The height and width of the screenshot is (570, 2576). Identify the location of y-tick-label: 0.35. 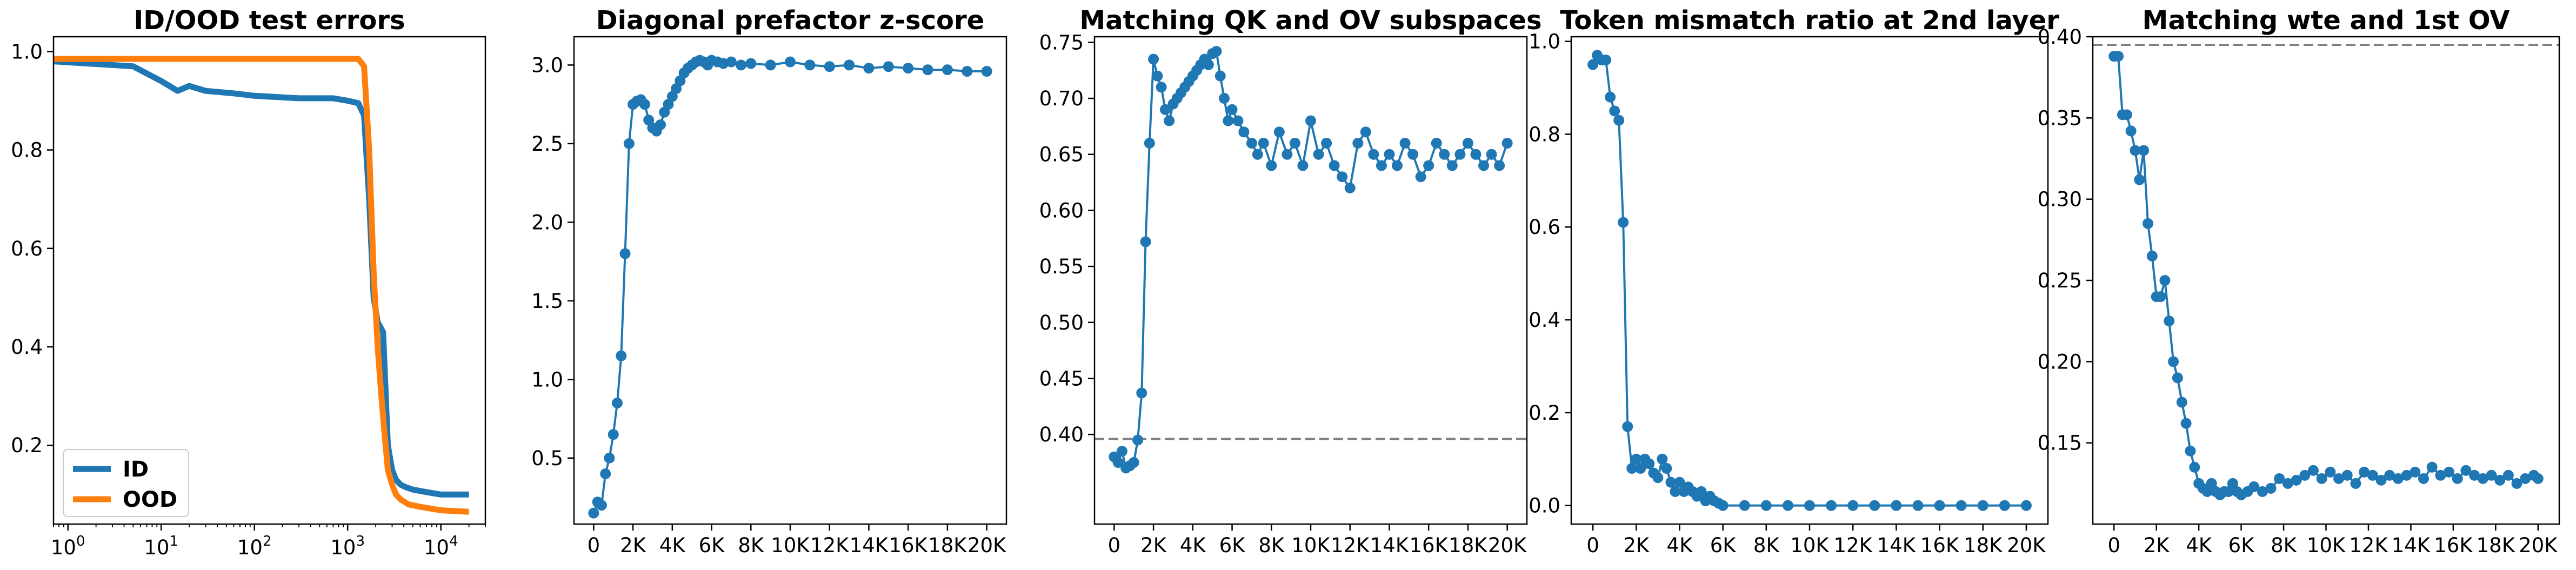
(2060, 118).